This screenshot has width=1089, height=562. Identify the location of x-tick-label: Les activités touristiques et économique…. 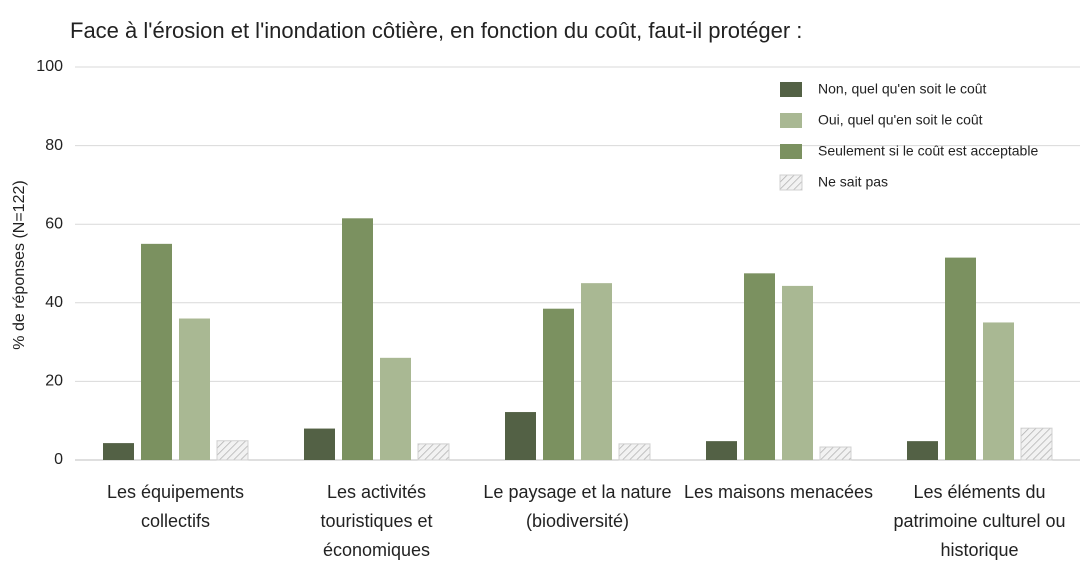
(376, 521).